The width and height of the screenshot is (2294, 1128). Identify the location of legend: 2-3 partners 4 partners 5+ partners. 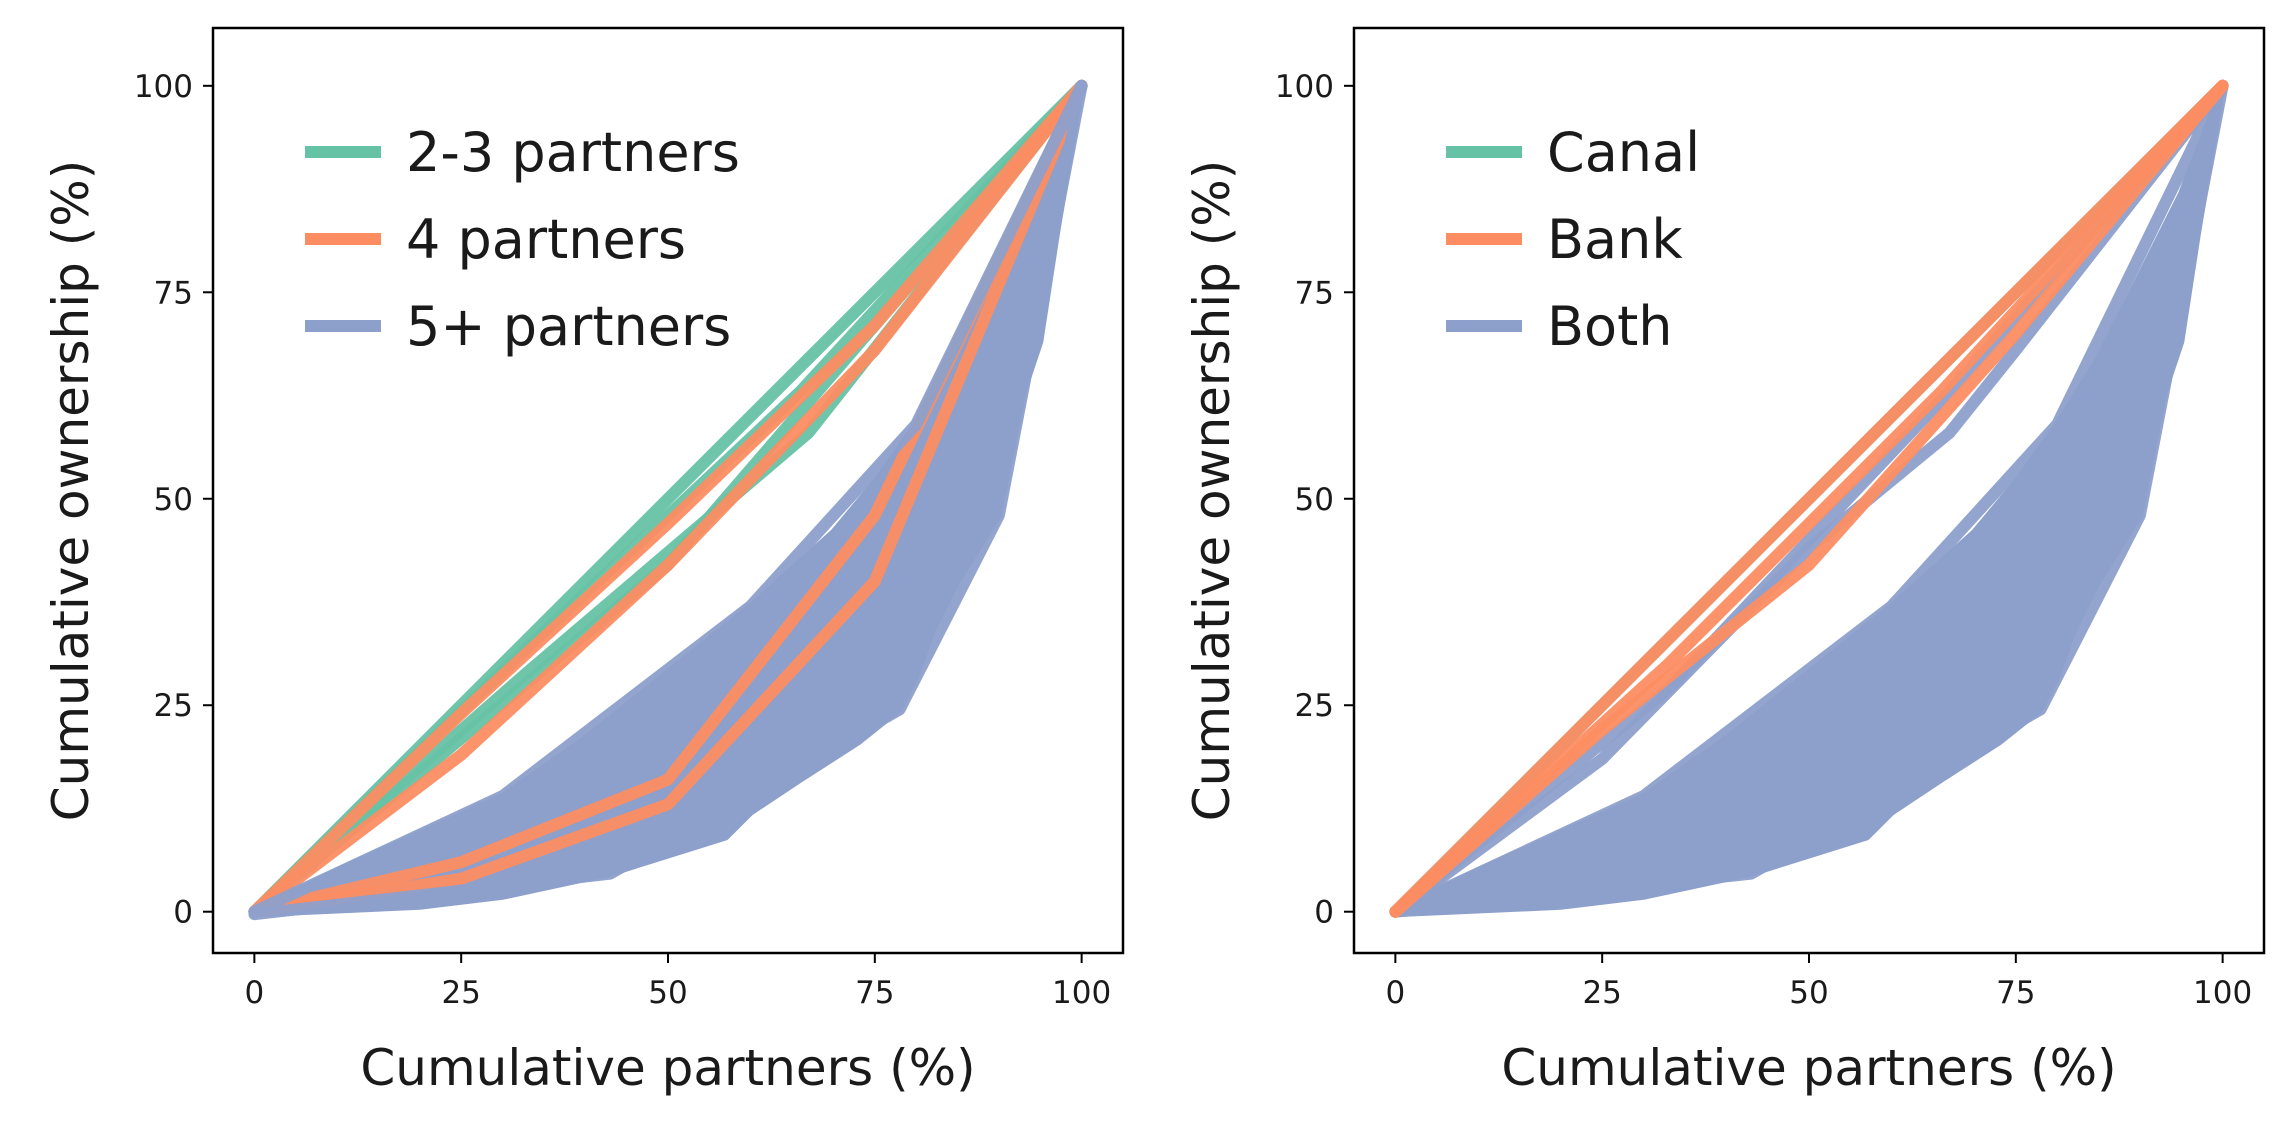
(522, 239).